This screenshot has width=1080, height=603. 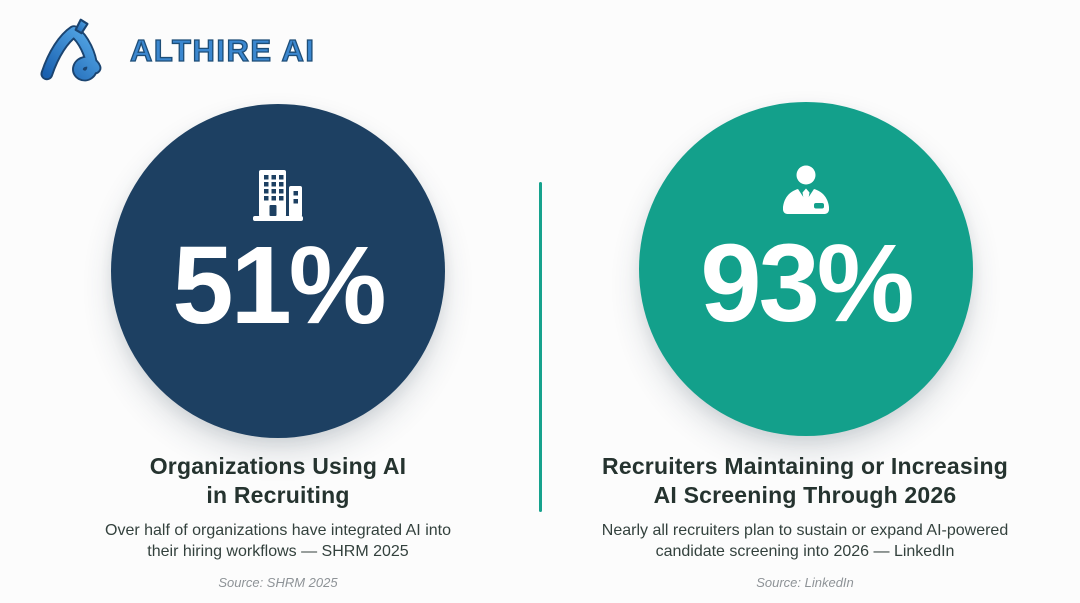 What do you see at coordinates (79, 51) in the screenshot?
I see `althire-a-pen-logo-icon` at bounding box center [79, 51].